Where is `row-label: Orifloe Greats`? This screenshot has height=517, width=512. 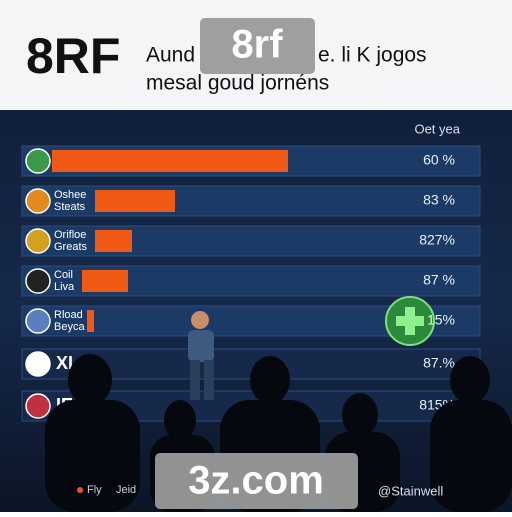
row-label: Orifloe Greats is located at coordinates (71, 241).